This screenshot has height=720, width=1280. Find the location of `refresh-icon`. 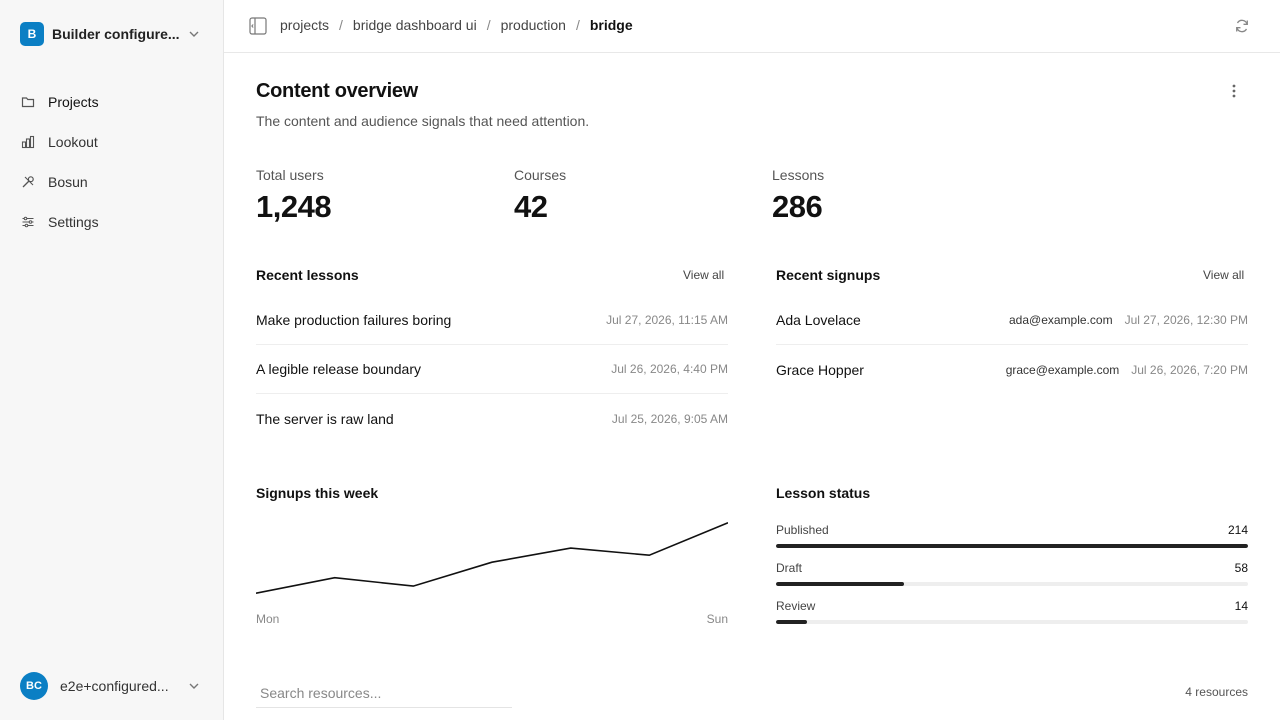

refresh-icon is located at coordinates (1242, 26).